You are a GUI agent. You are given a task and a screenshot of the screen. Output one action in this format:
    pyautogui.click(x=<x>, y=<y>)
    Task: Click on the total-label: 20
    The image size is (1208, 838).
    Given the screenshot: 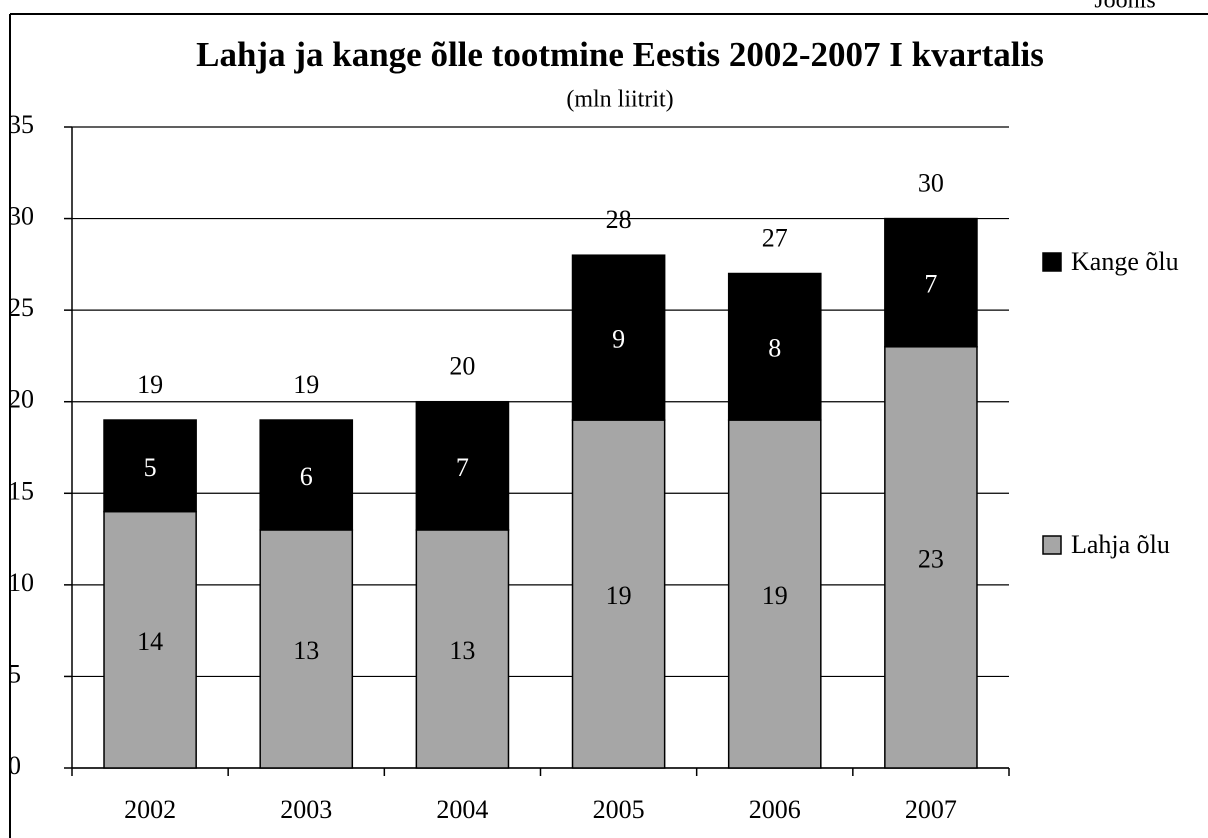 What is the action you would take?
    pyautogui.click(x=462, y=366)
    